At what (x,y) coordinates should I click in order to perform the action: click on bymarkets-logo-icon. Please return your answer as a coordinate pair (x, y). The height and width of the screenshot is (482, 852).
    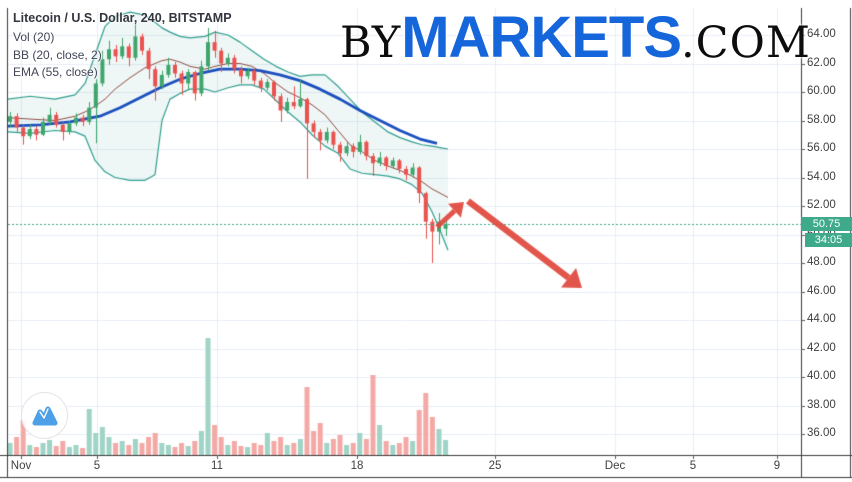
    Looking at the image, I should click on (44, 415).